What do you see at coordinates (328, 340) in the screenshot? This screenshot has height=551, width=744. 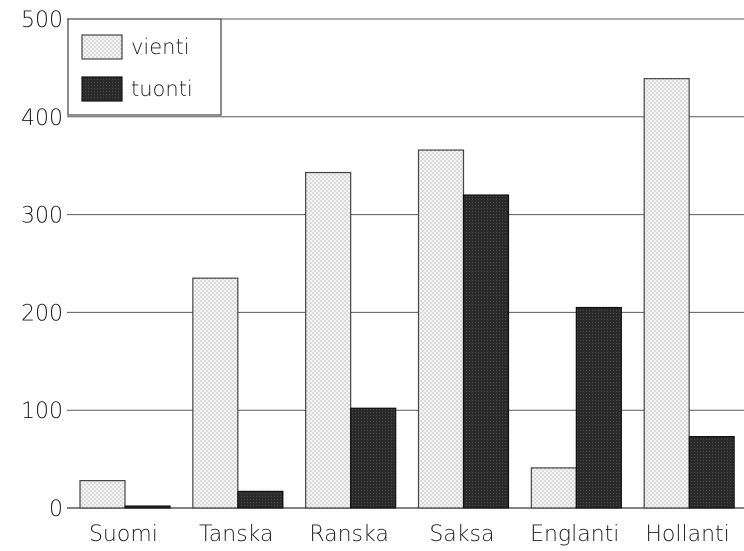 I see `bar-vienti-ranska` at bounding box center [328, 340].